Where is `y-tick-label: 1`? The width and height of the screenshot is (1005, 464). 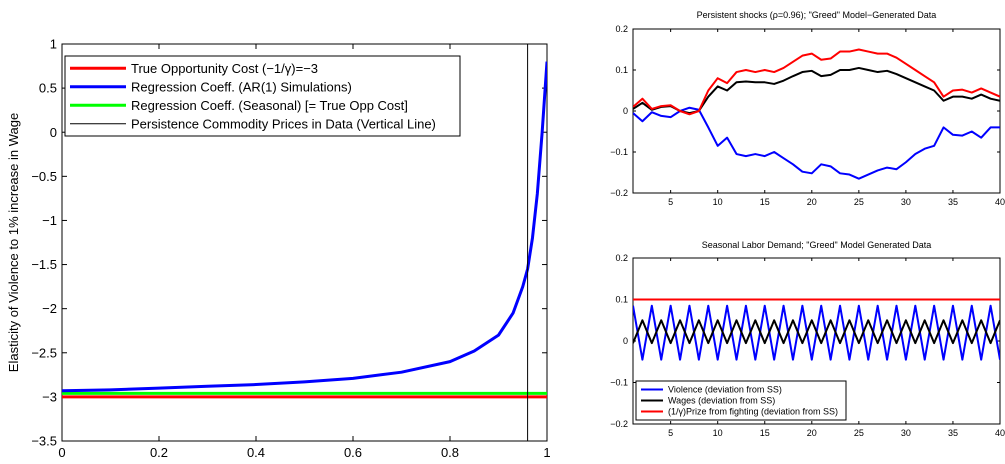 y-tick-label: 1 is located at coordinates (53, 44).